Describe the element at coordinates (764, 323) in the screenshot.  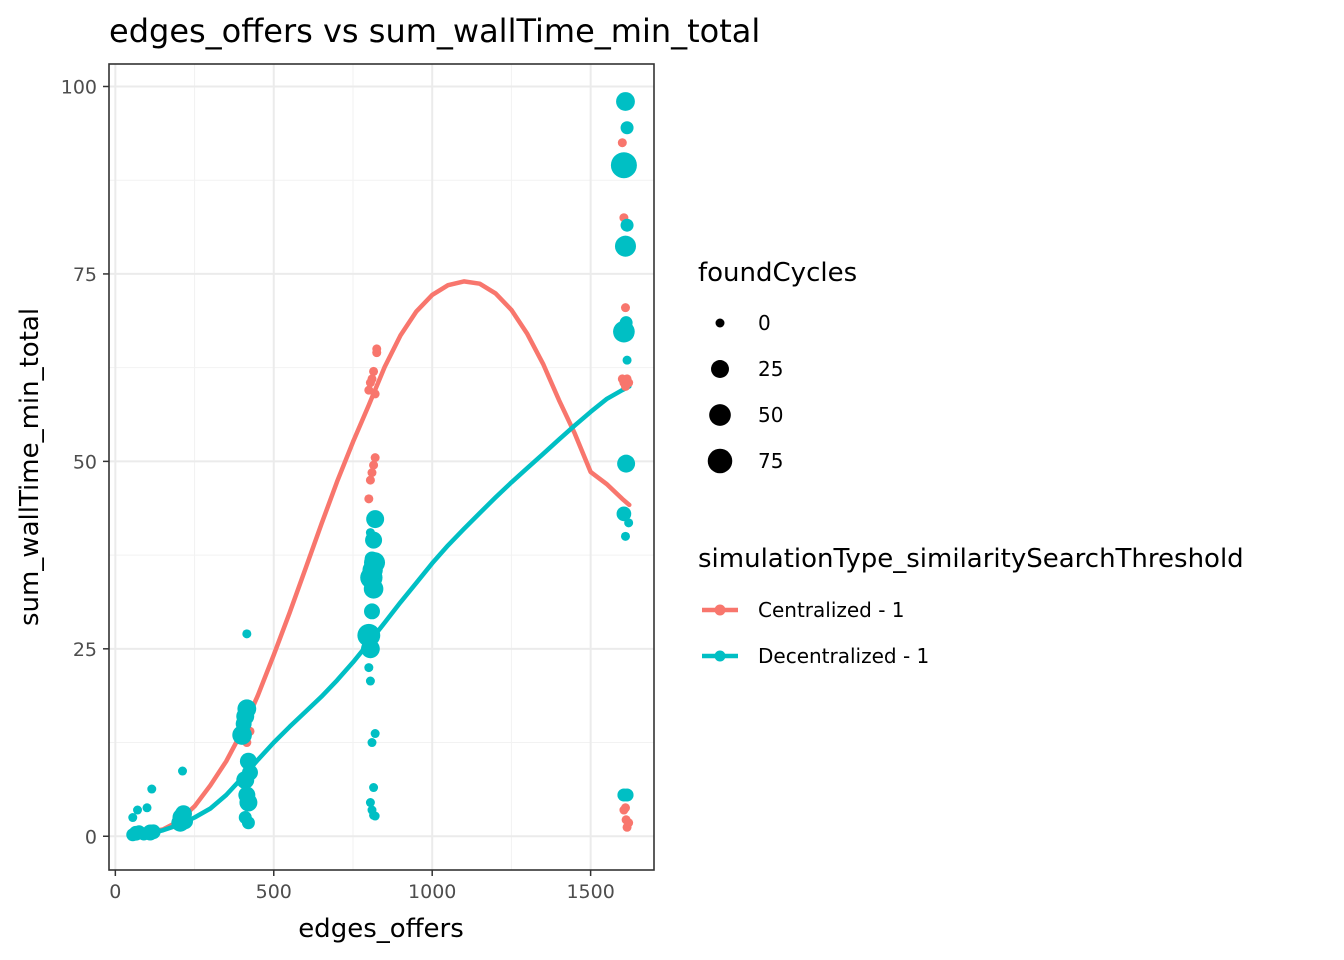
I see `size-legend-label: 0` at that location.